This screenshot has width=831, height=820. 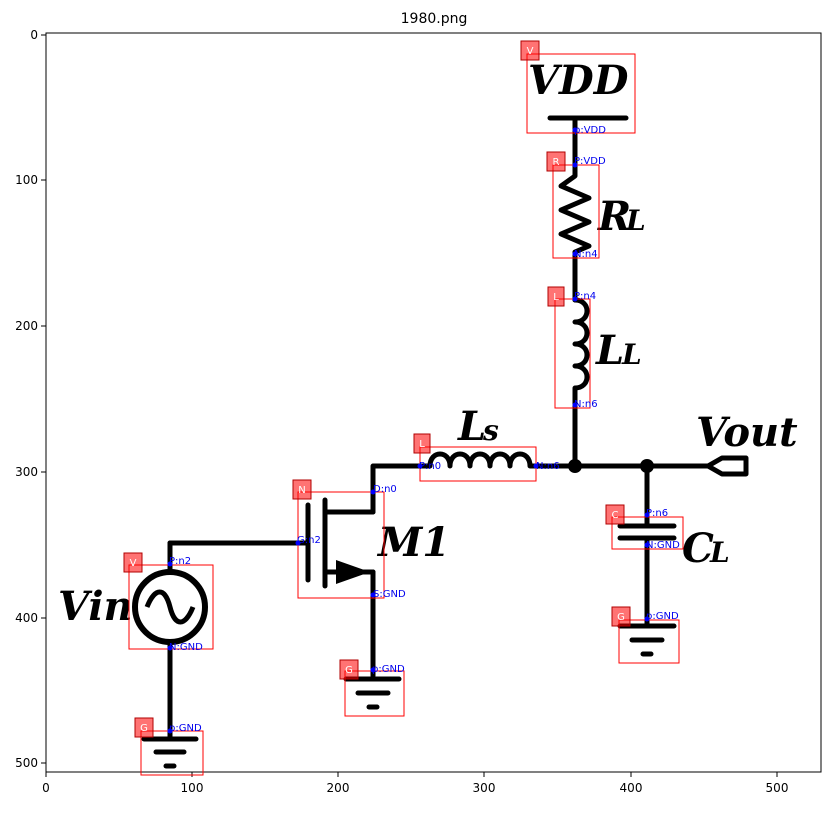 What do you see at coordinates (484, 788) in the screenshot?
I see `x-tick-label: 300` at bounding box center [484, 788].